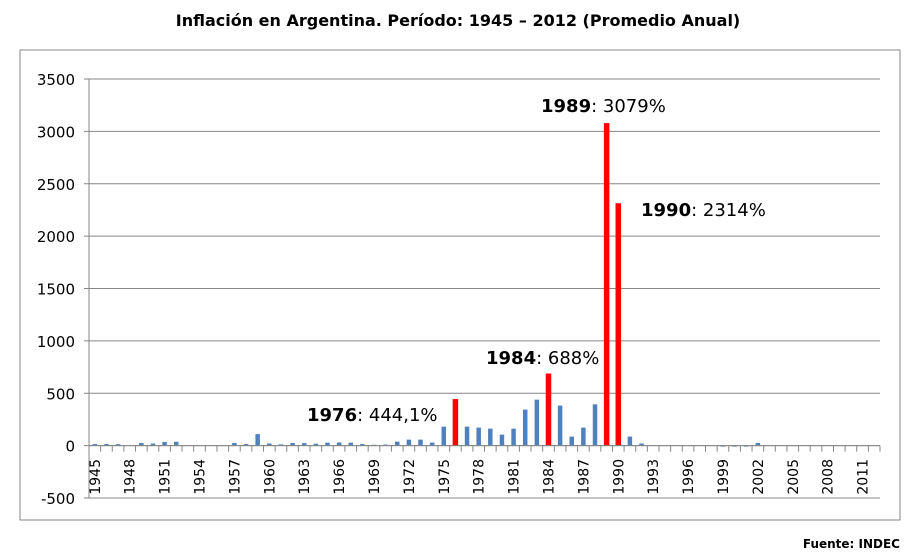 The image size is (910, 553). What do you see at coordinates (56, 342) in the screenshot?
I see `y-tick-label: 1000` at bounding box center [56, 342].